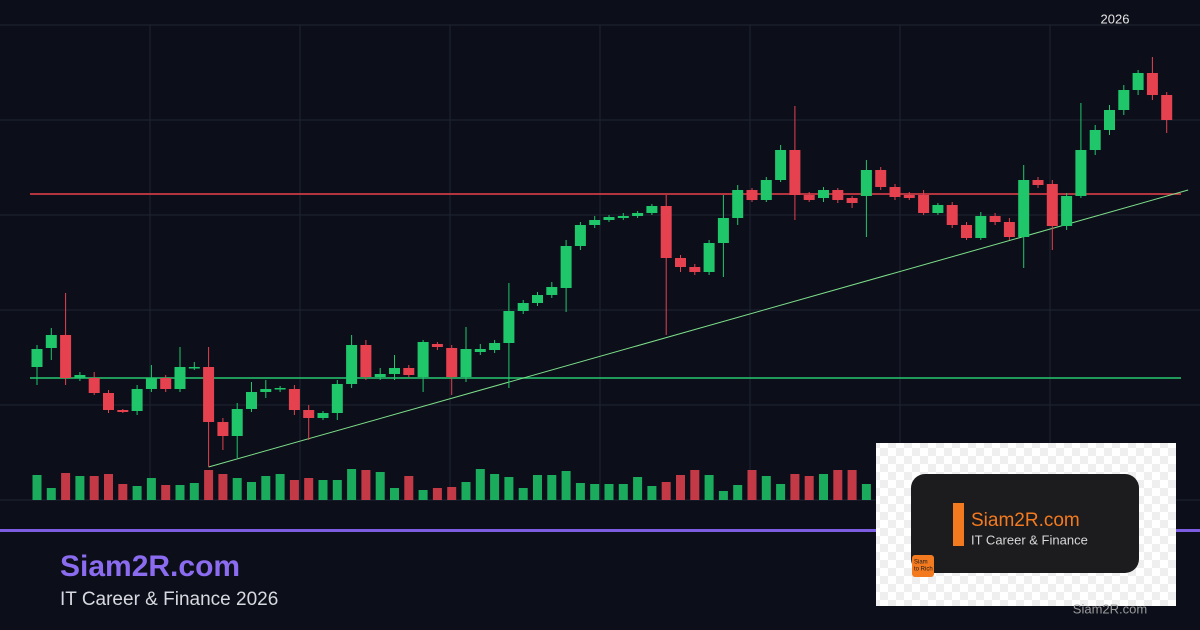 The width and height of the screenshot is (1200, 630). I want to click on logo-panel, so click(1025, 523).